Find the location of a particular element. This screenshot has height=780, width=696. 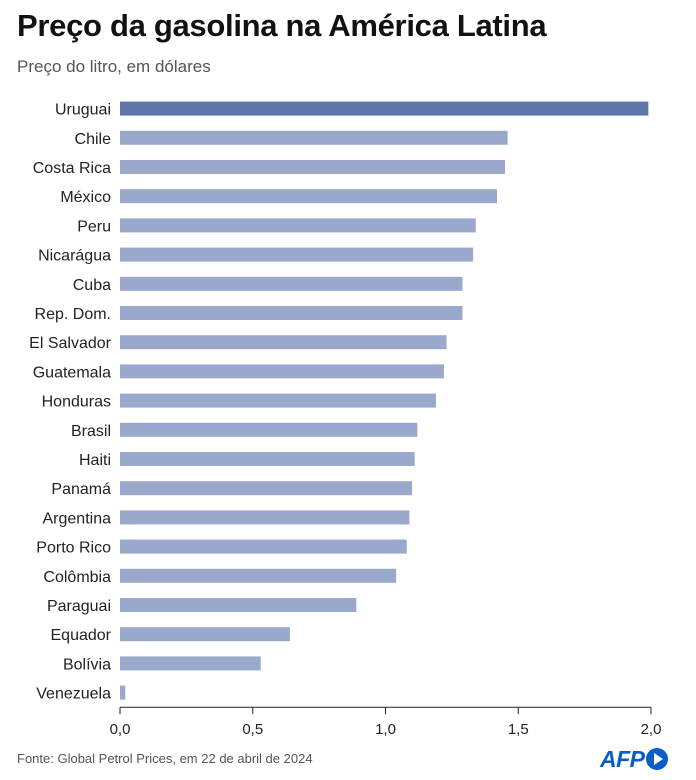

category-label-13: Panamá is located at coordinates (81, 489).